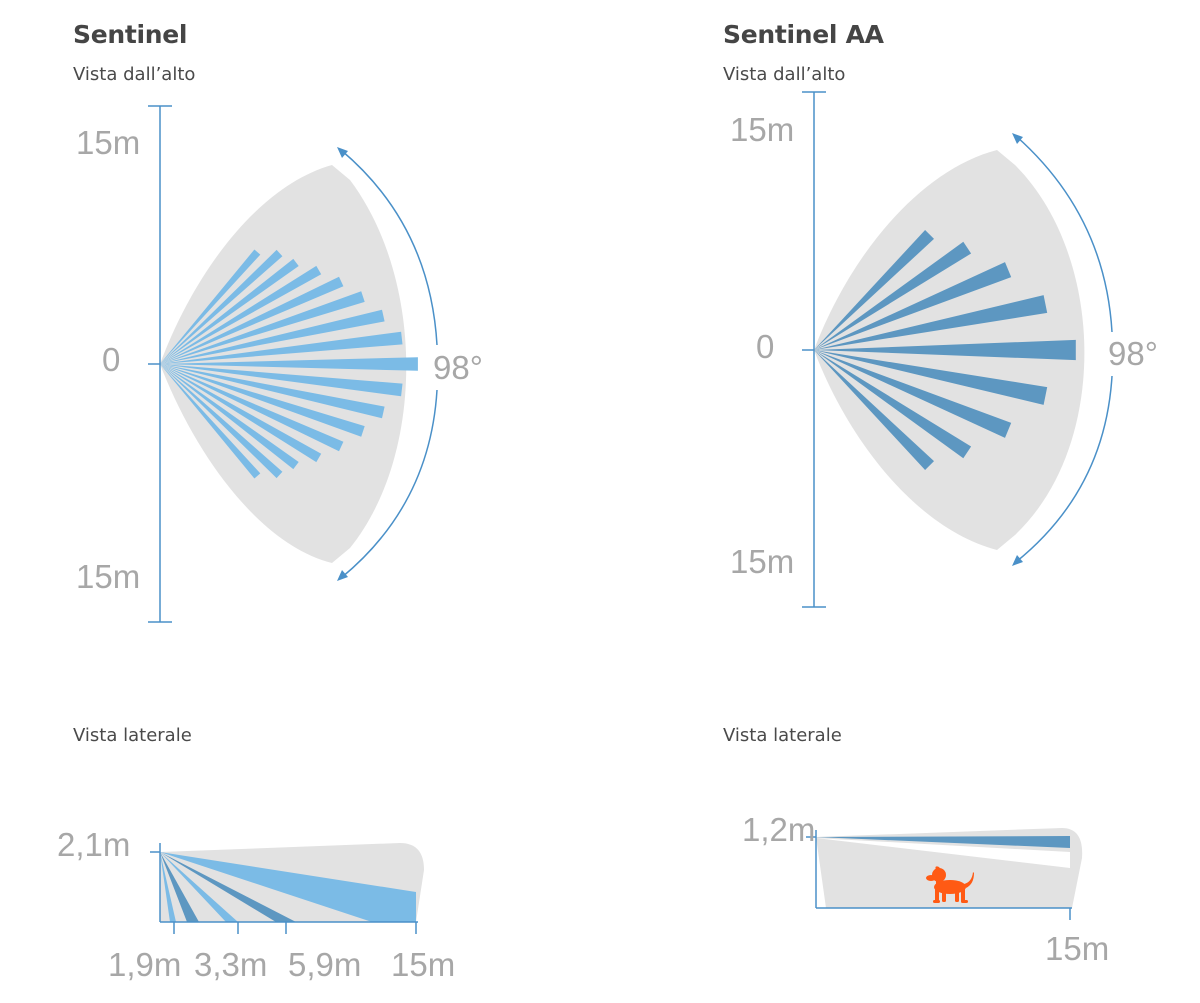 The height and width of the screenshot is (1003, 1200). Describe the element at coordinates (1017, 138) in the screenshot. I see `sentinel-aa-arrowhead-top` at that location.